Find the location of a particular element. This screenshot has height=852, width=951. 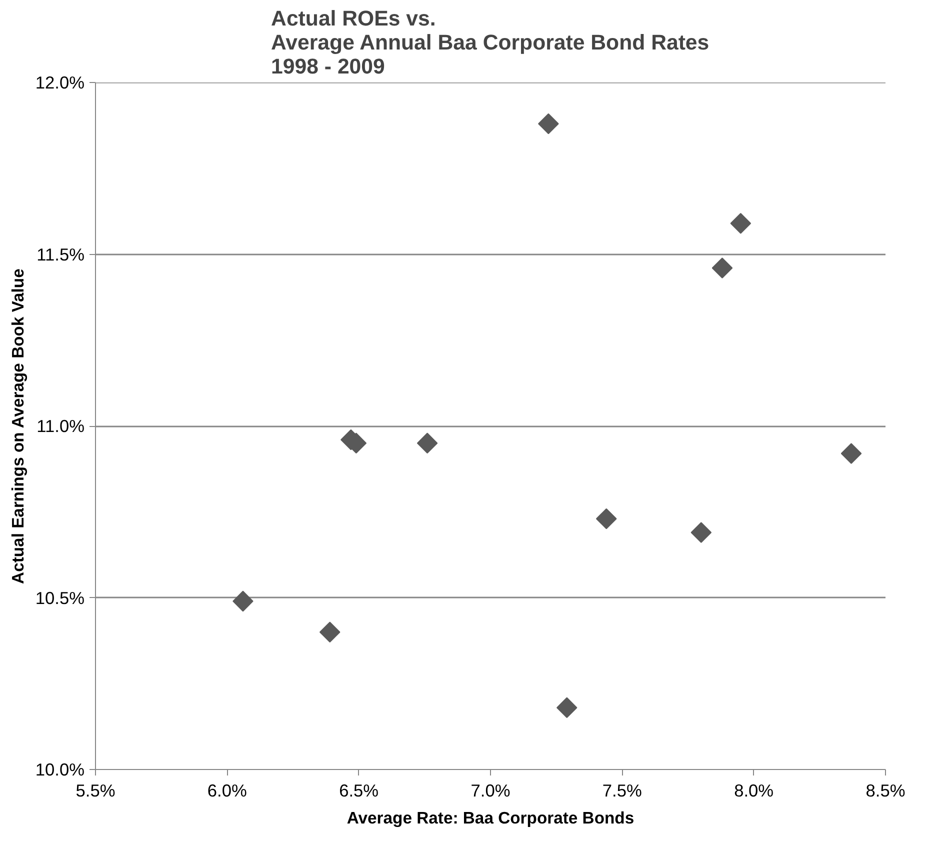

x-tick-label: 8.5% is located at coordinates (886, 790).